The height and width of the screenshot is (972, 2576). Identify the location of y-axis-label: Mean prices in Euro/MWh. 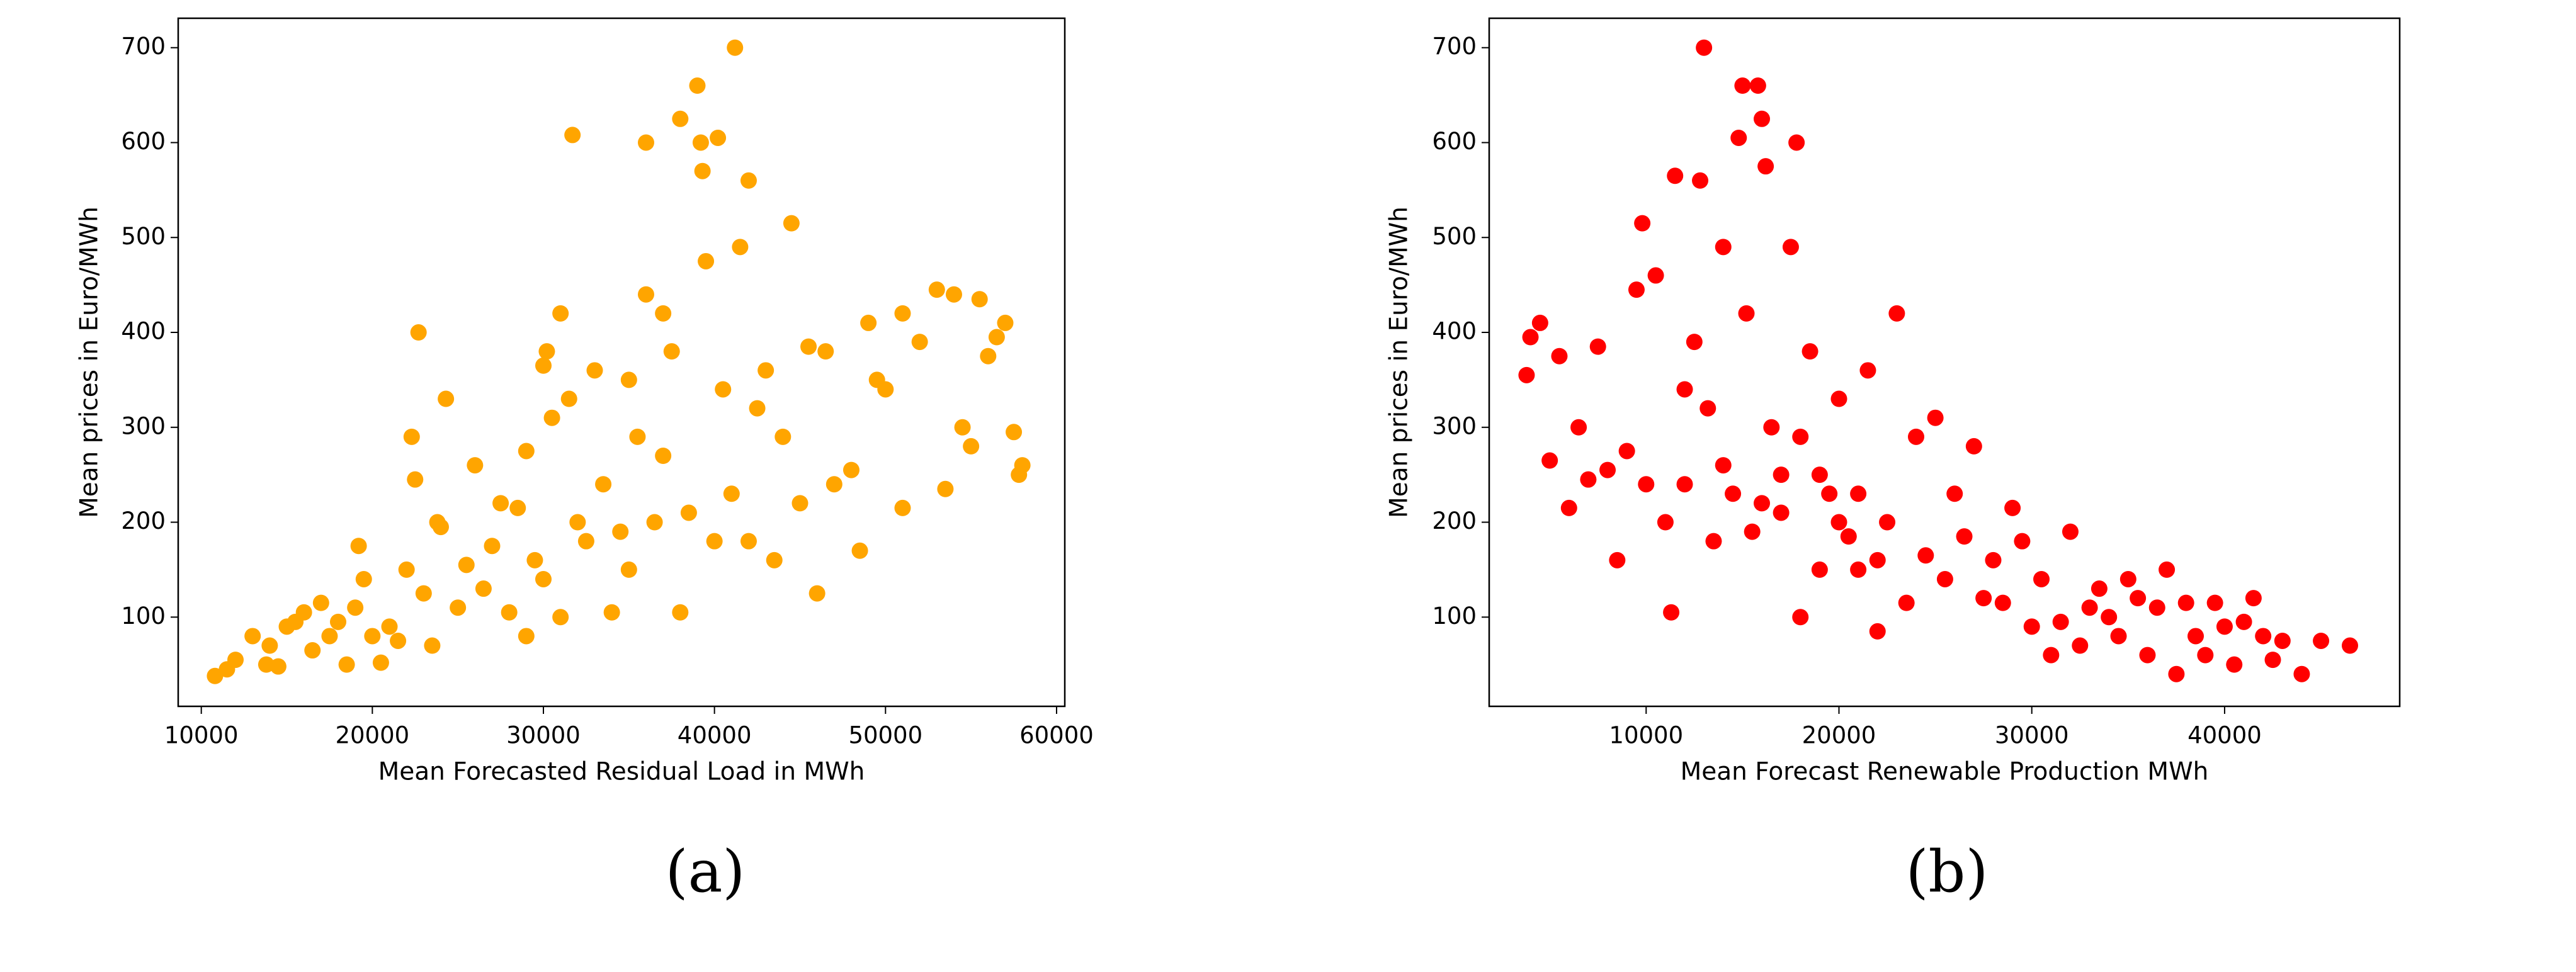
(90, 362).